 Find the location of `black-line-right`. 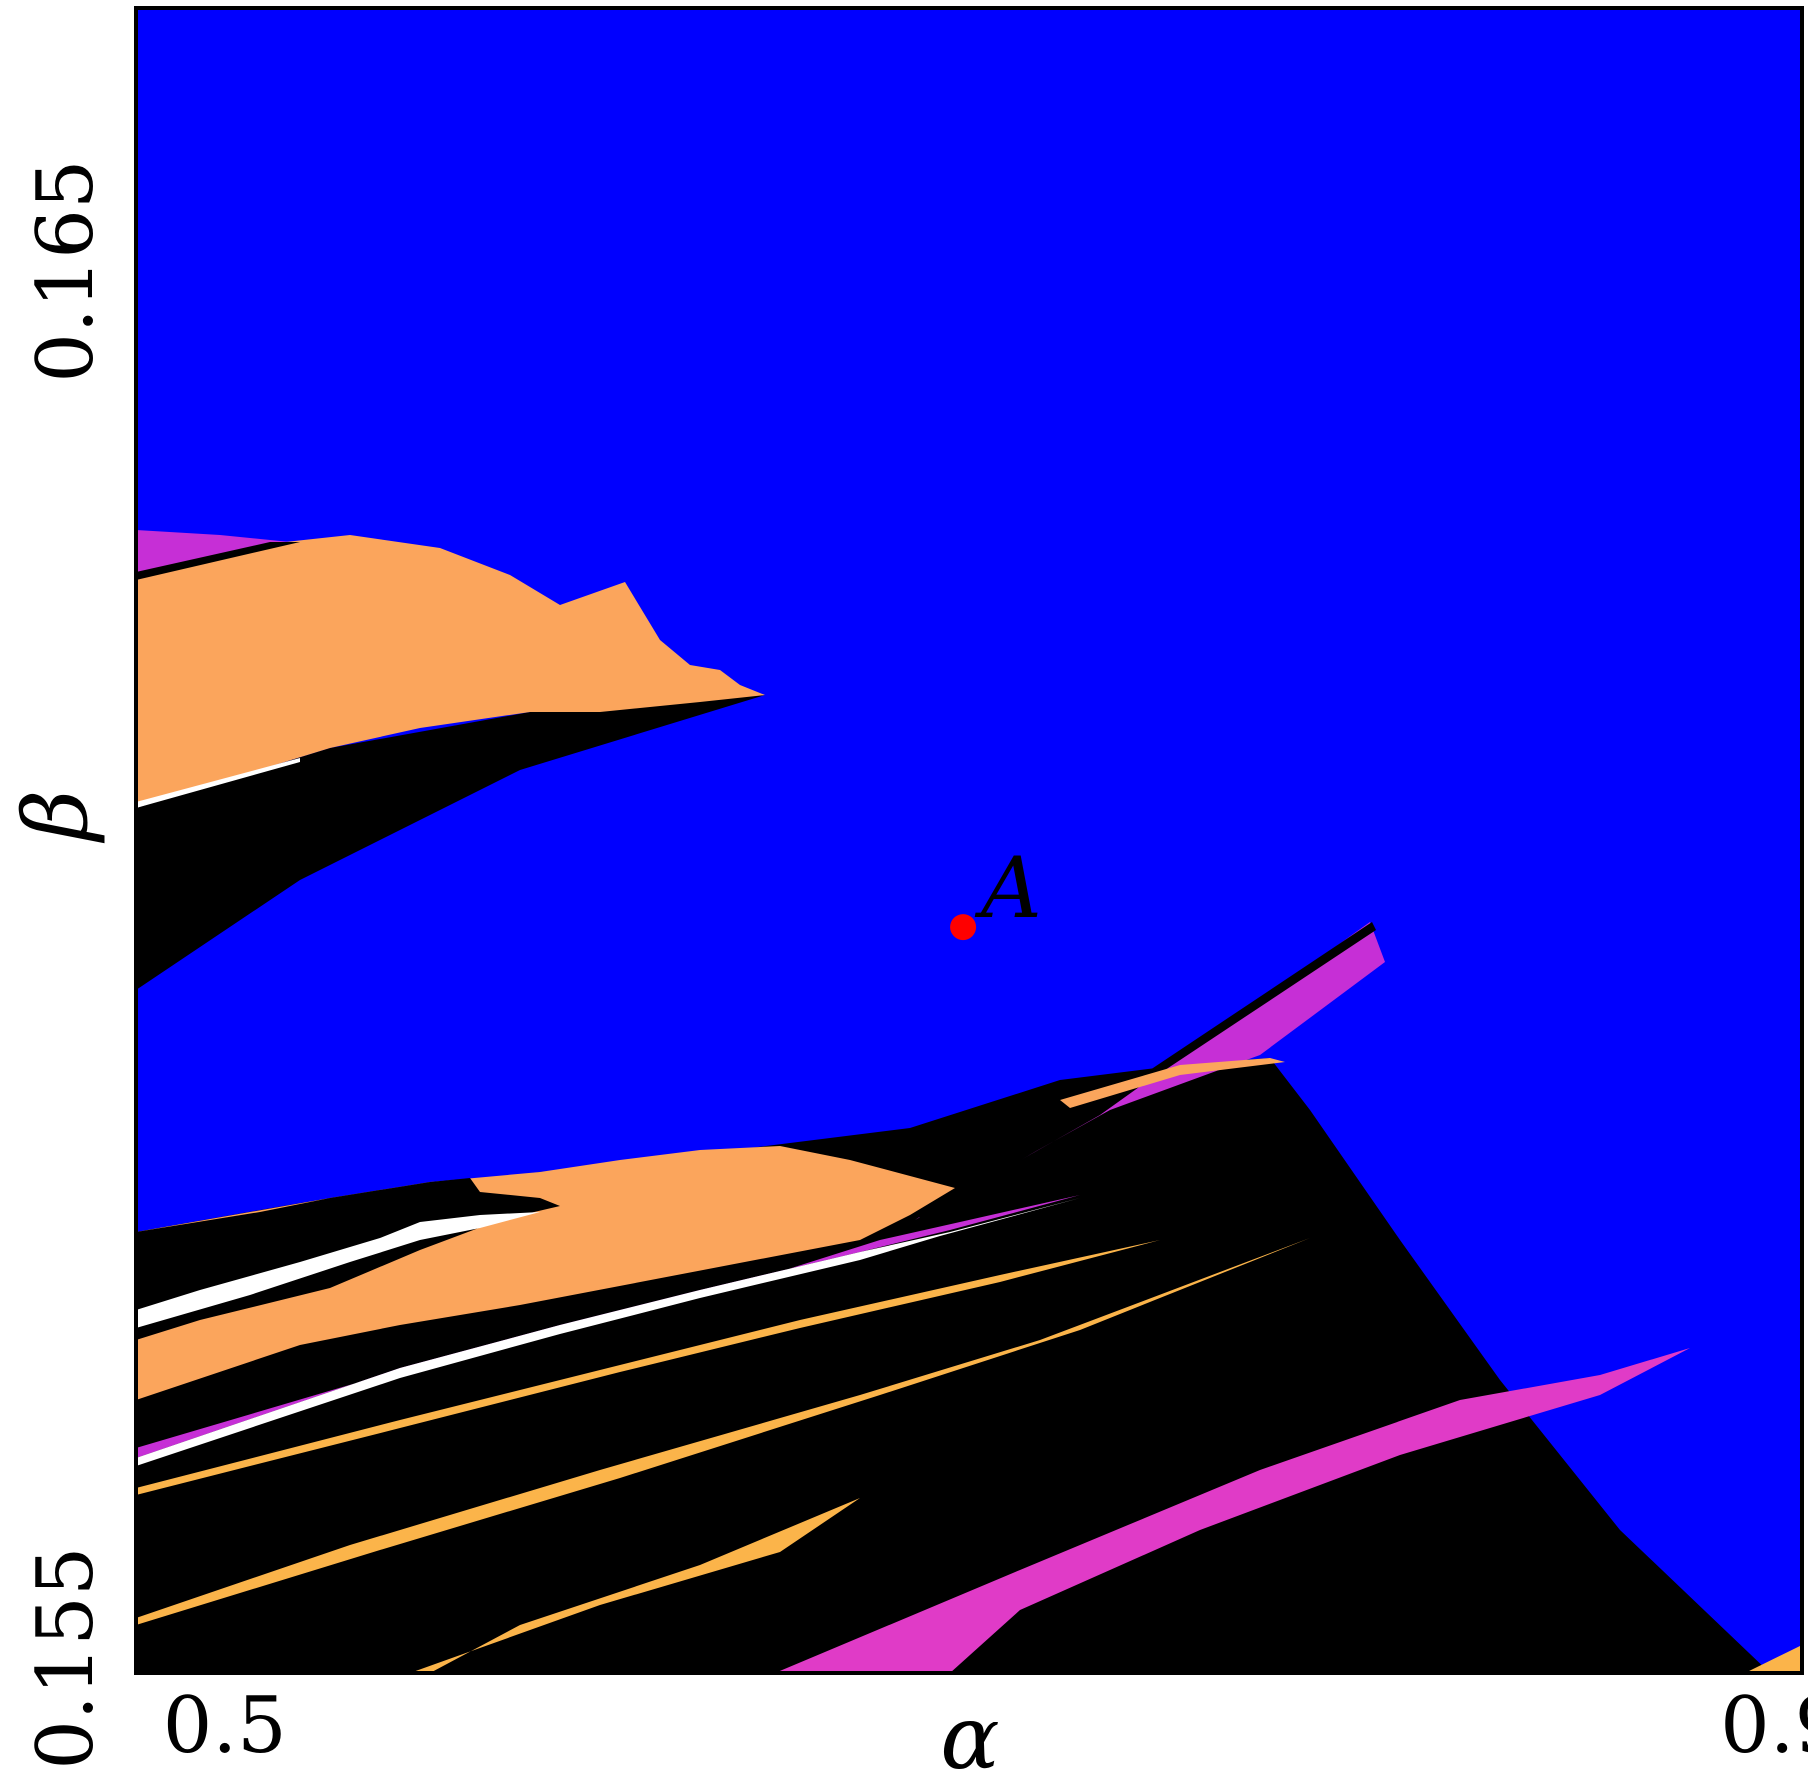

black-line-right is located at coordinates (1145, 1071).